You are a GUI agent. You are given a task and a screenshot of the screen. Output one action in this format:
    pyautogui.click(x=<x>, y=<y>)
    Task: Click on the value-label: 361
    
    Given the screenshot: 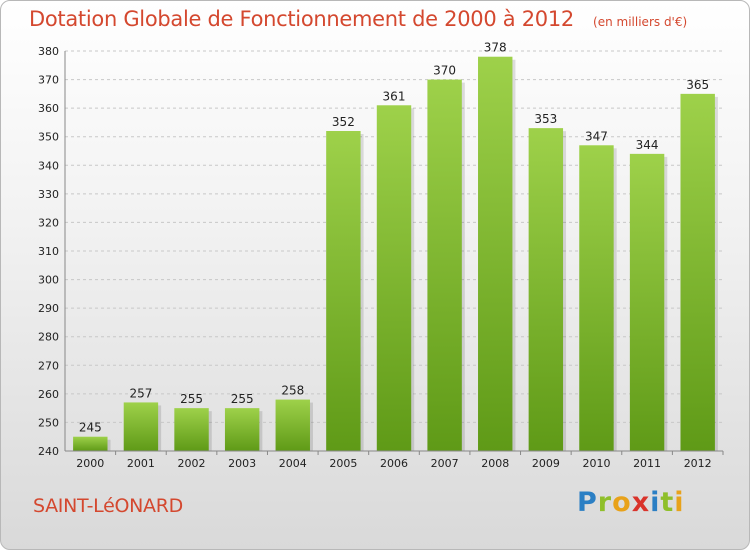 What is the action you would take?
    pyautogui.click(x=394, y=96)
    